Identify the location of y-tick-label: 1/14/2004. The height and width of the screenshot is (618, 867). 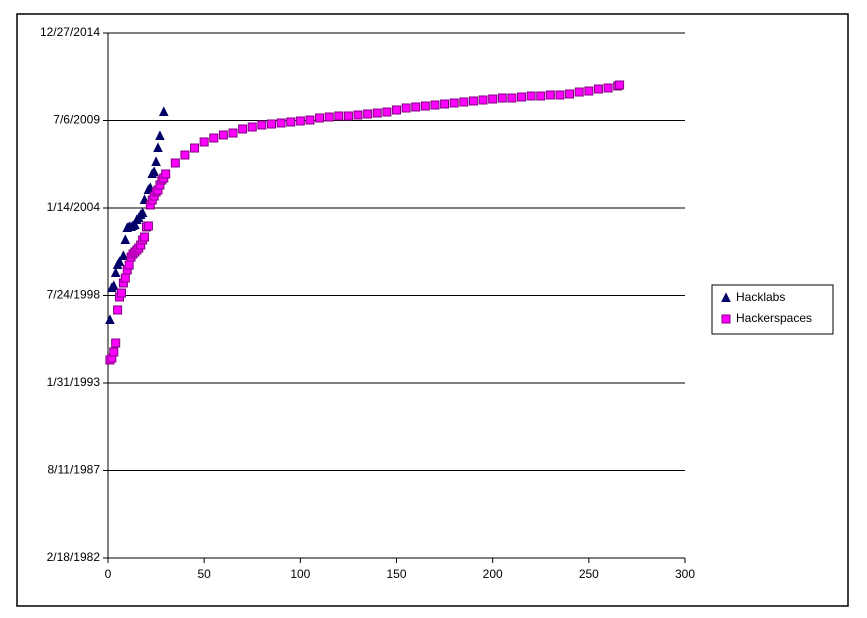
(74, 207).